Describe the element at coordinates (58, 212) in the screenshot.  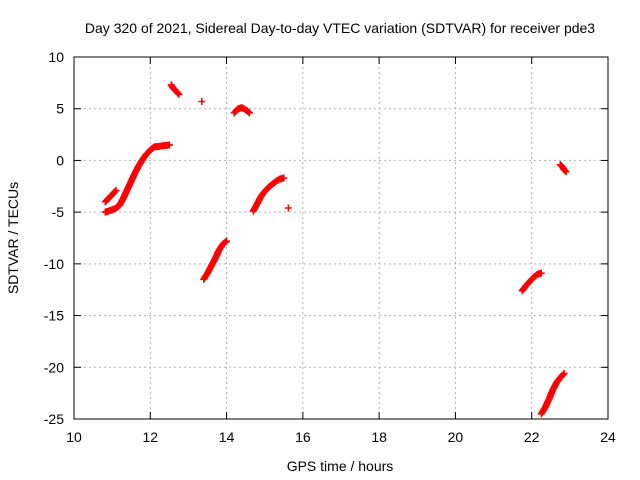
I see `y-tick-label: -5` at that location.